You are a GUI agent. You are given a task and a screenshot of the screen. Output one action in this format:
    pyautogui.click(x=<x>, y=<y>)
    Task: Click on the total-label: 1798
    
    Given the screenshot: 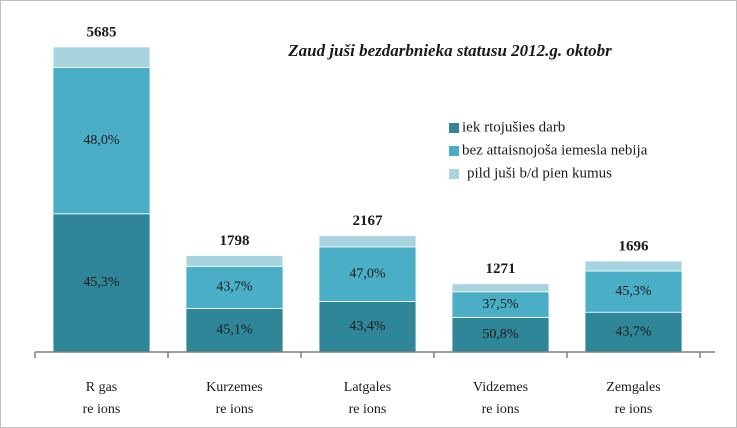 What is the action you would take?
    pyautogui.click(x=235, y=241)
    